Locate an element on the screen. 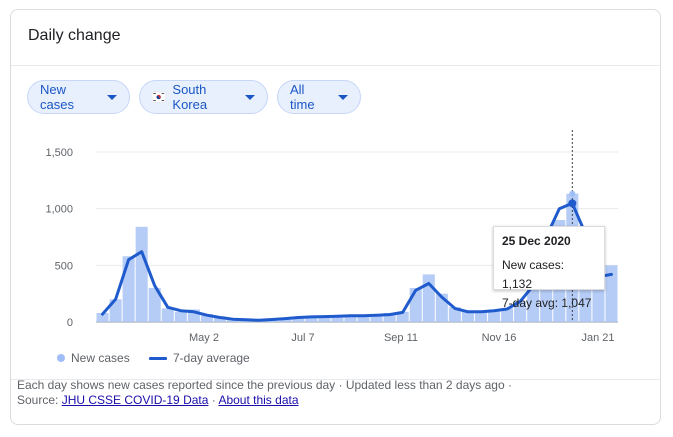  tooltip-new-cases: New cases: 1,132 is located at coordinates (533, 274).